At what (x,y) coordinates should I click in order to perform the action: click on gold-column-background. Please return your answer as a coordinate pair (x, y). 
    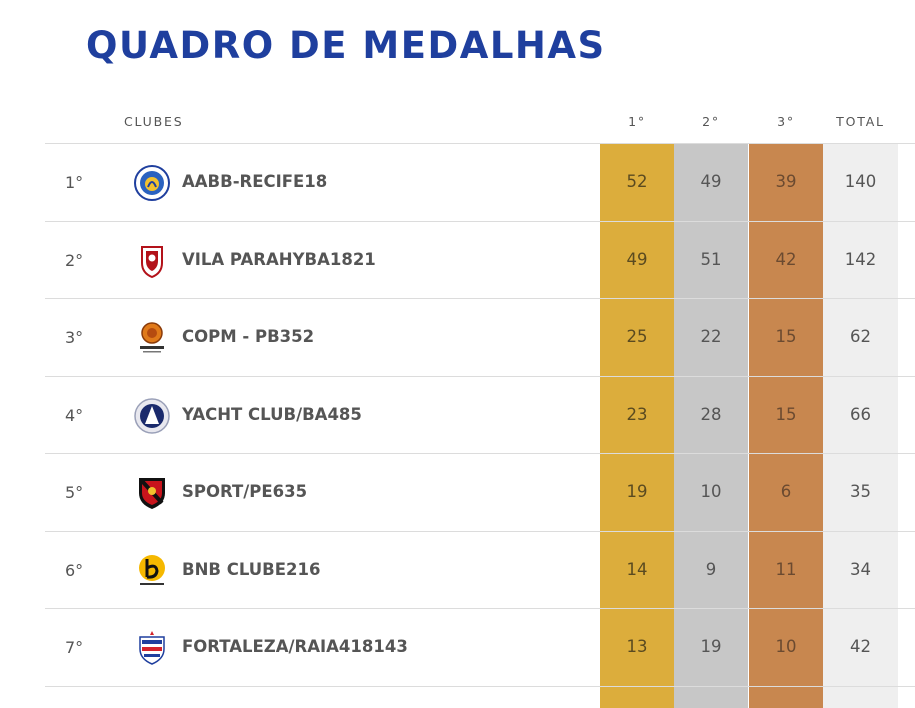
    Looking at the image, I should click on (637, 426).